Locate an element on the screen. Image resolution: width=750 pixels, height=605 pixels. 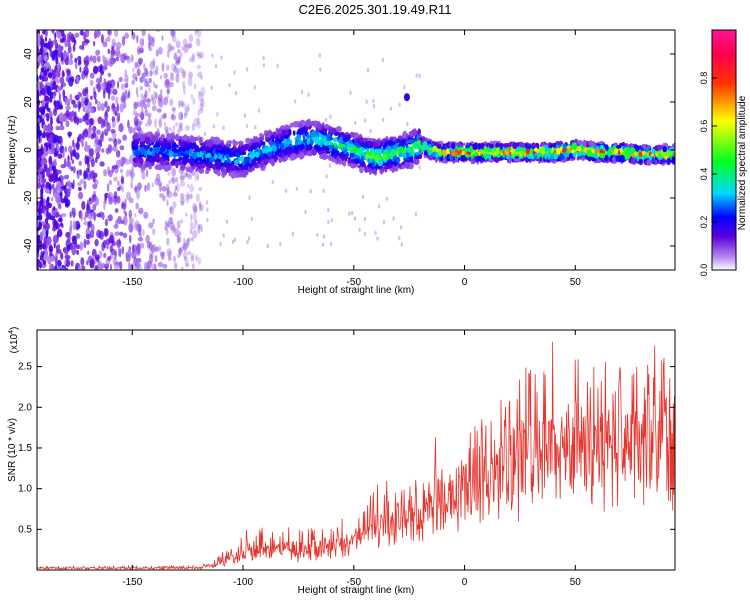
snr-x-axis-label: Height of straight line (km) is located at coordinates (356, 590).